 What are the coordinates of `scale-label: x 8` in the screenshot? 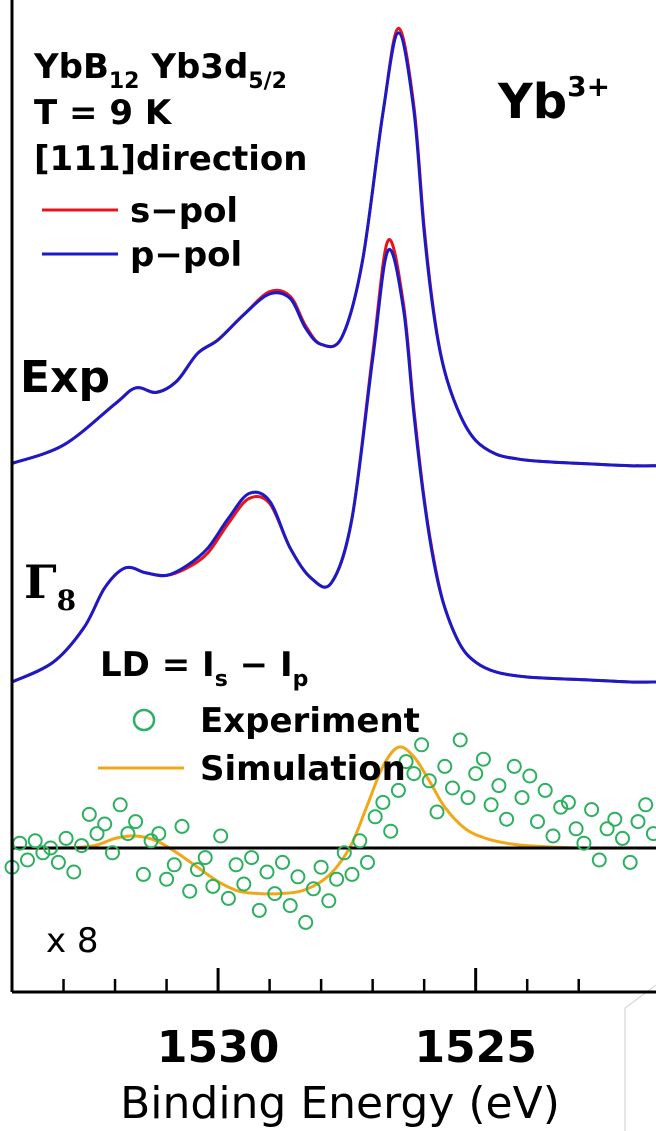 It's located at (72, 941).